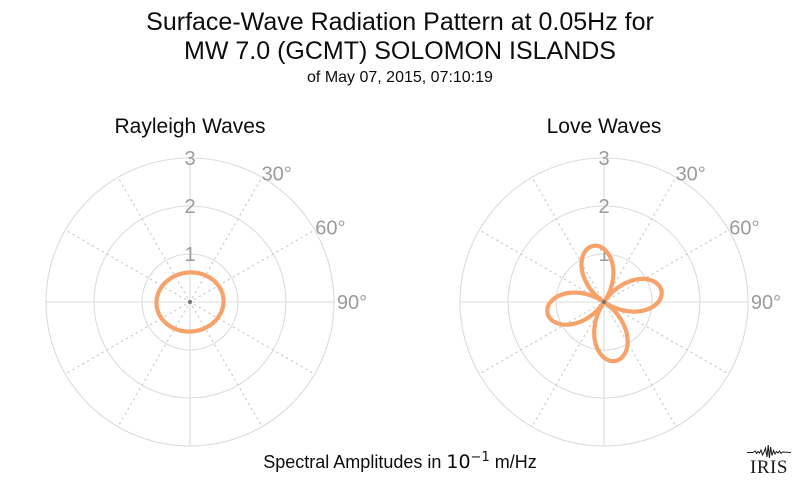  What do you see at coordinates (400, 51) in the screenshot?
I see `figure-title-line2: MW 7.0 (GCMT) SOLOMON ISLANDS` at bounding box center [400, 51].